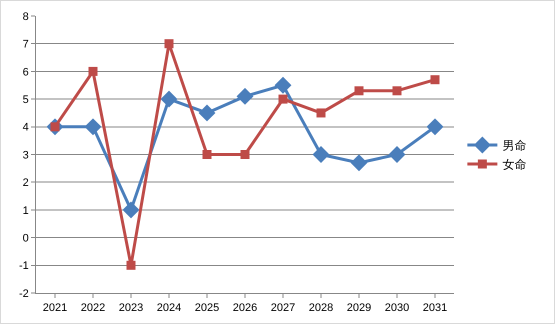 Image resolution: width=555 pixels, height=324 pixels. What do you see at coordinates (131, 308) in the screenshot?
I see `x-tick-label: 2023` at bounding box center [131, 308].